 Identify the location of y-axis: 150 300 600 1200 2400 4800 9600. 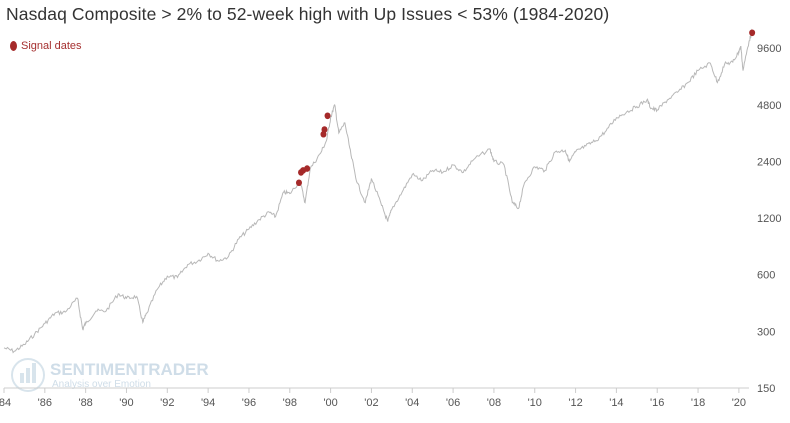
(769, 219).